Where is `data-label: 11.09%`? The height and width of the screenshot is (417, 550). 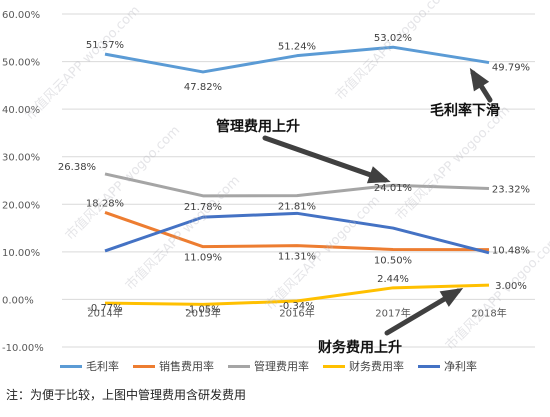 data-label: 11.09% is located at coordinates (203, 258).